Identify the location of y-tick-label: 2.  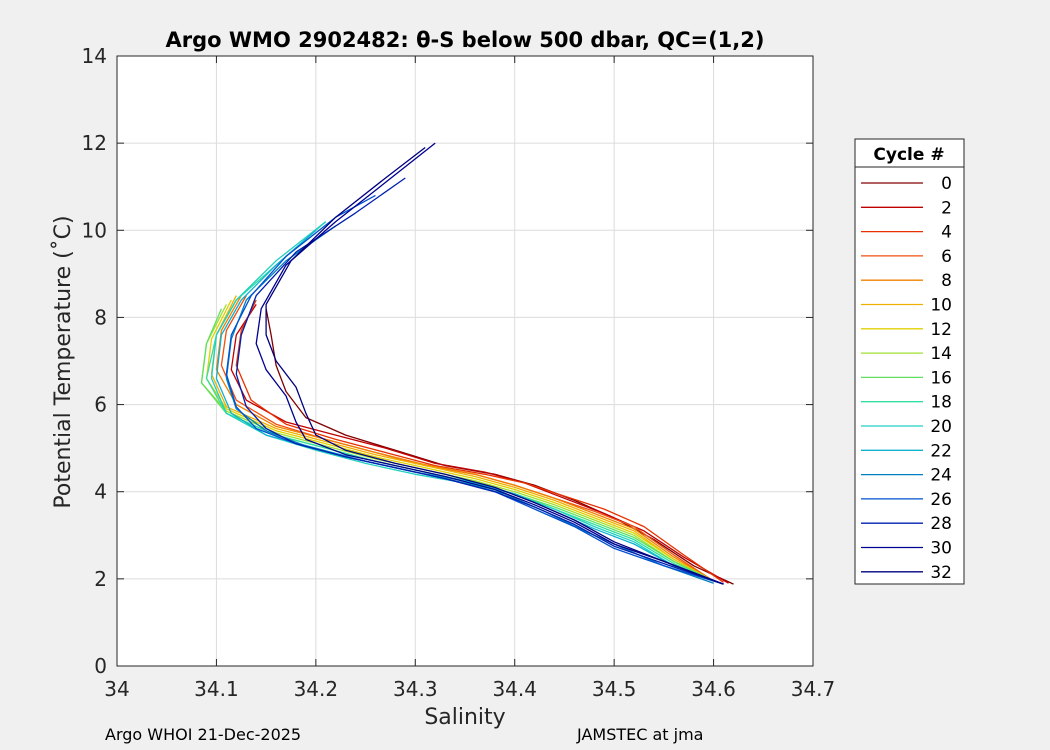
(100, 579).